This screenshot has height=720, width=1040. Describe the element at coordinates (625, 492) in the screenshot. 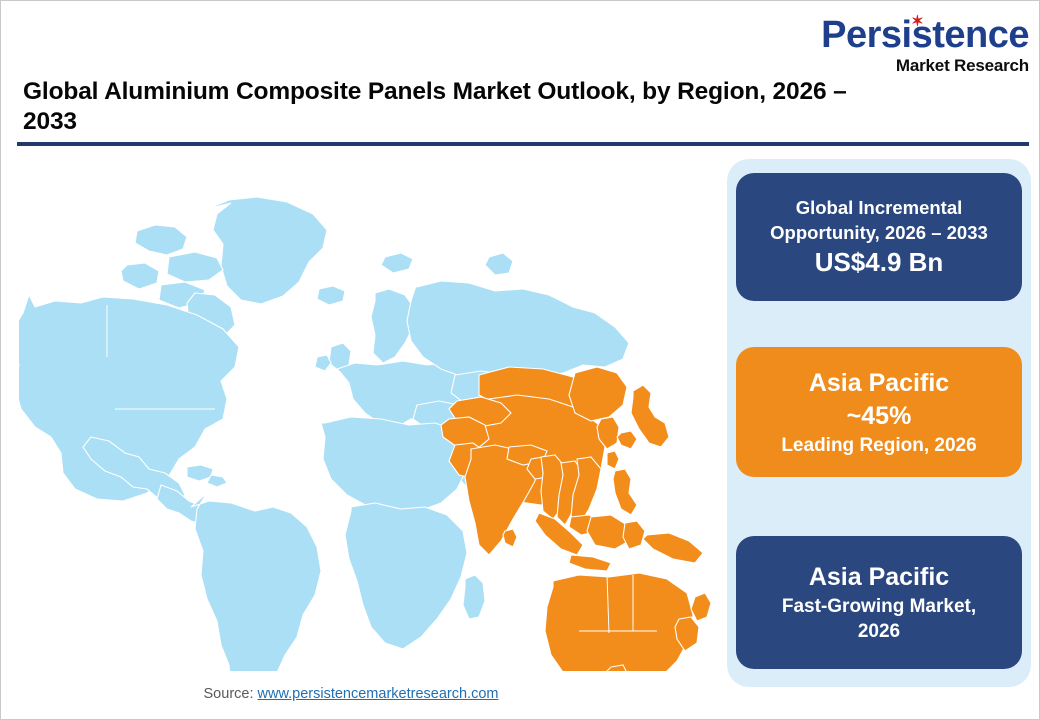

I see `country-philippines` at that location.